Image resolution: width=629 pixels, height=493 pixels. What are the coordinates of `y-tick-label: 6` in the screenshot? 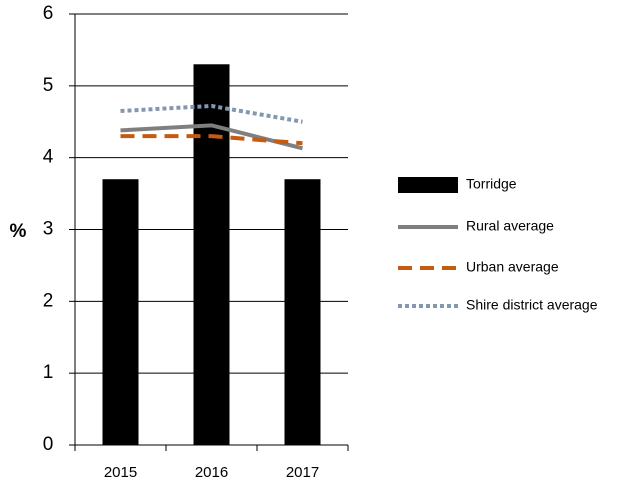 It's located at (48, 13).